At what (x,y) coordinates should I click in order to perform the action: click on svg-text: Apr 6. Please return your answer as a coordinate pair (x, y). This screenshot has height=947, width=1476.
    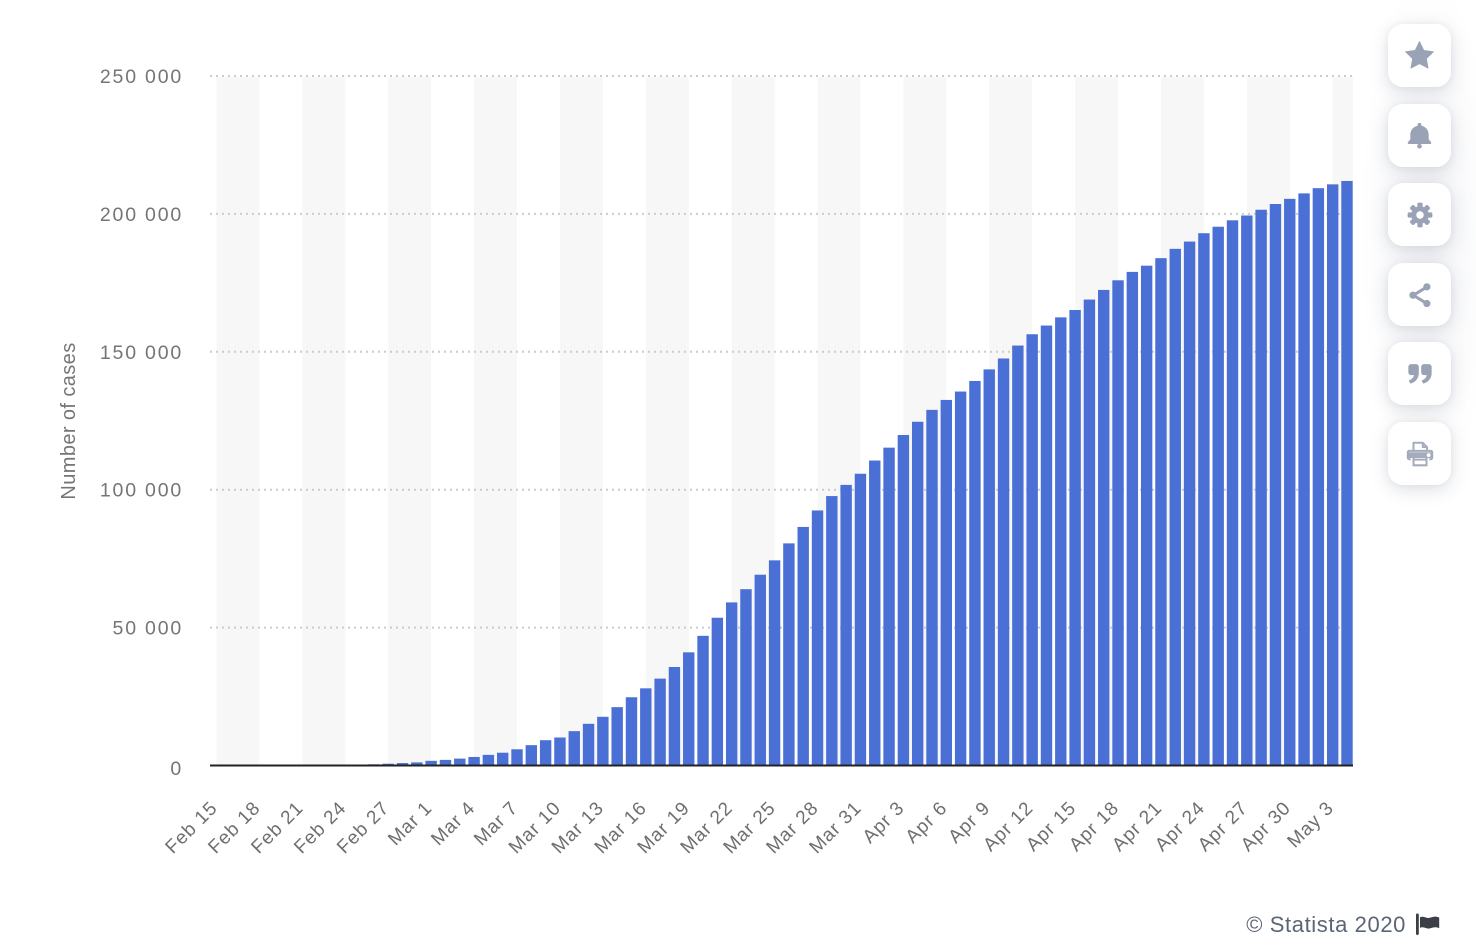
    Looking at the image, I should click on (927, 823).